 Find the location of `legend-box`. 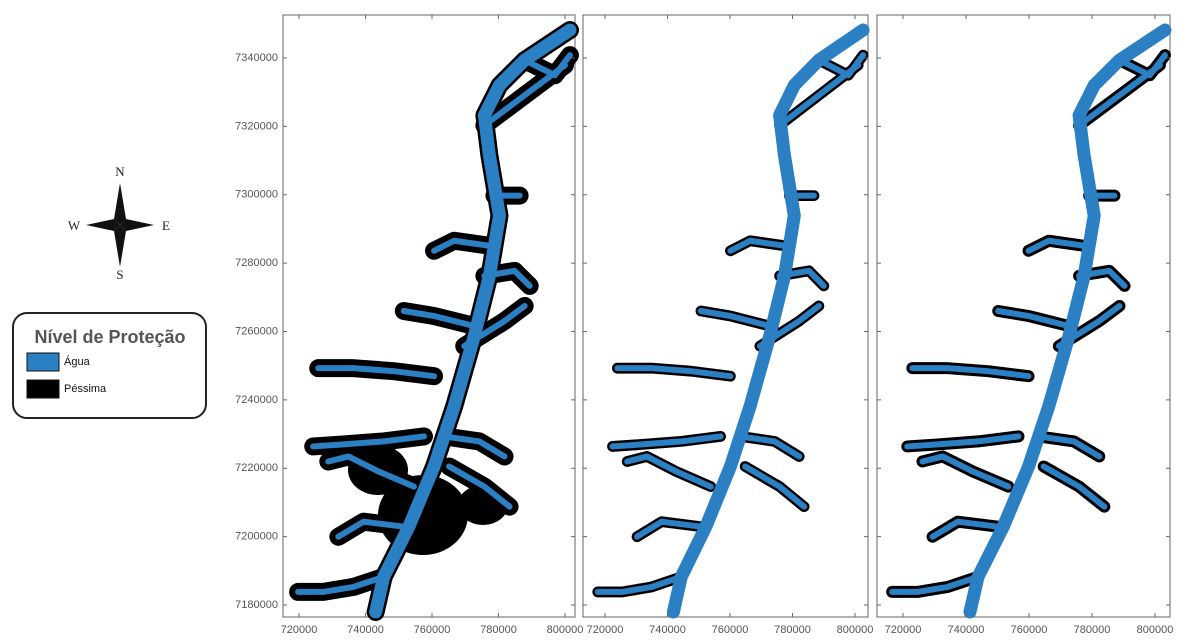

legend-box is located at coordinates (109, 365).